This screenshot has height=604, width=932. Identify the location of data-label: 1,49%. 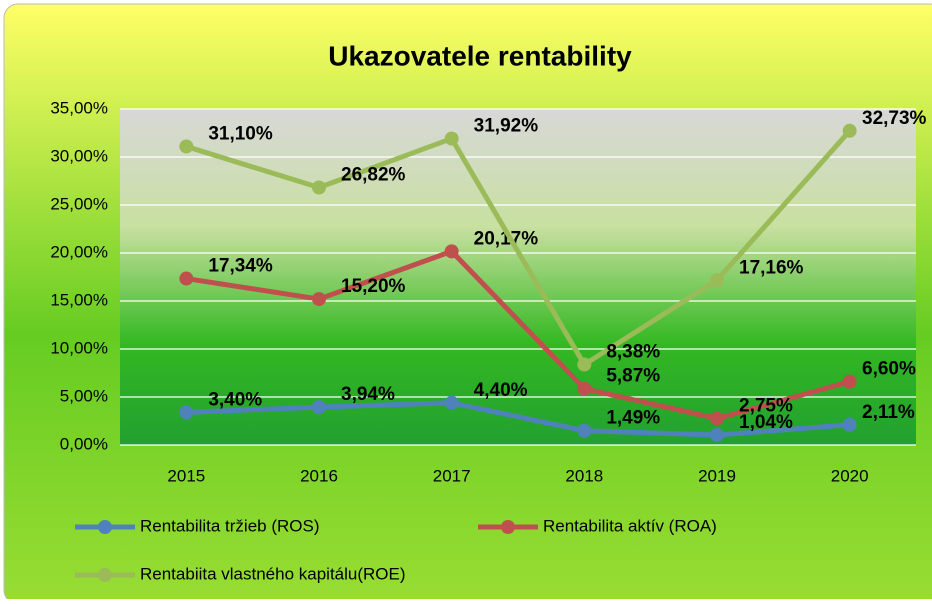
(633, 418).